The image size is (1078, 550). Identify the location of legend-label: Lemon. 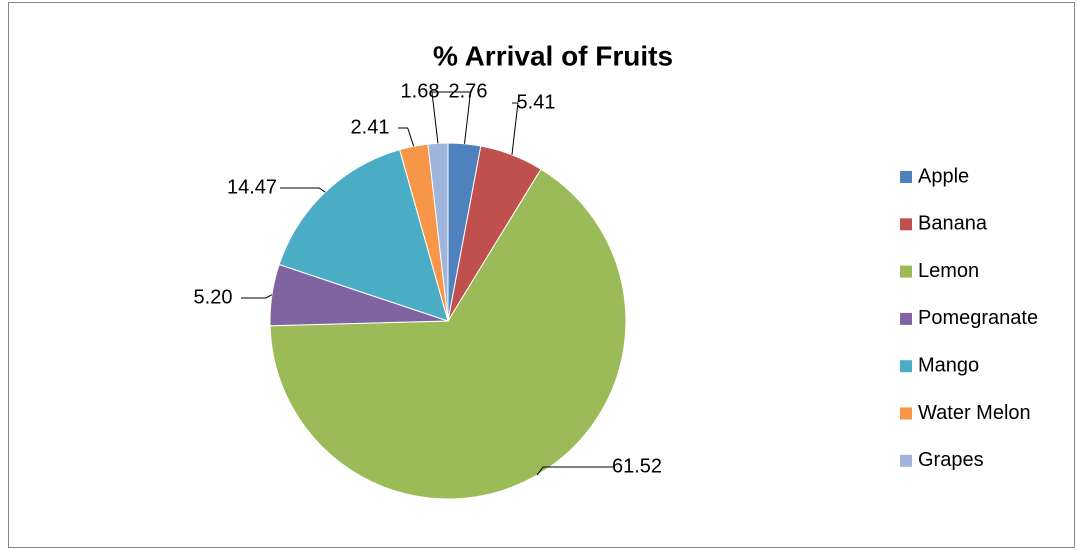
(948, 271).